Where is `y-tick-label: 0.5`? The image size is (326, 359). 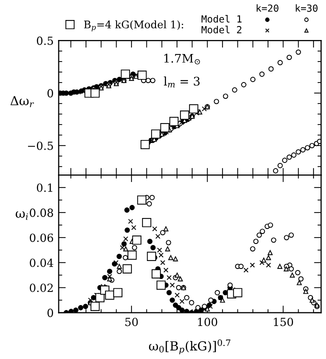
y-tick-label: 0.5 is located at coordinates (44, 40).